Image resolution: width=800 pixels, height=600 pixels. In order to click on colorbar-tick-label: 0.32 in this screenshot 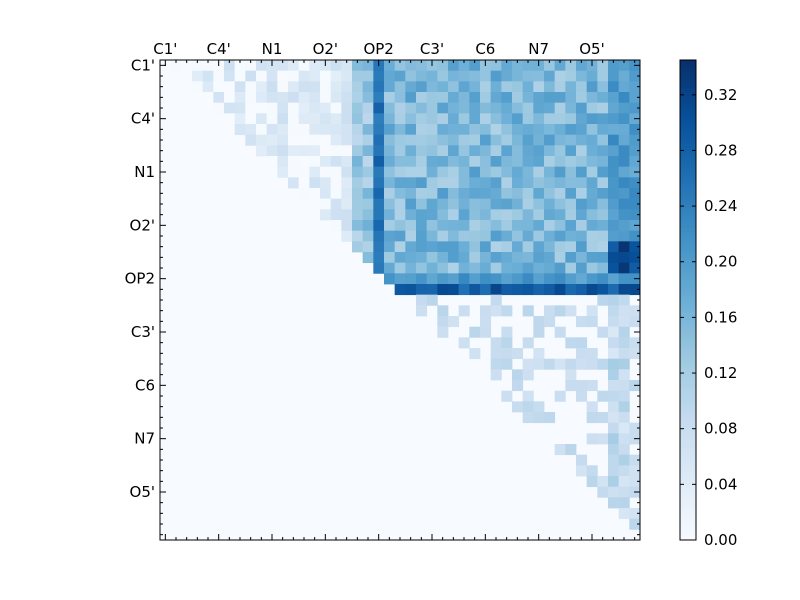, I will do `click(720, 95)`.